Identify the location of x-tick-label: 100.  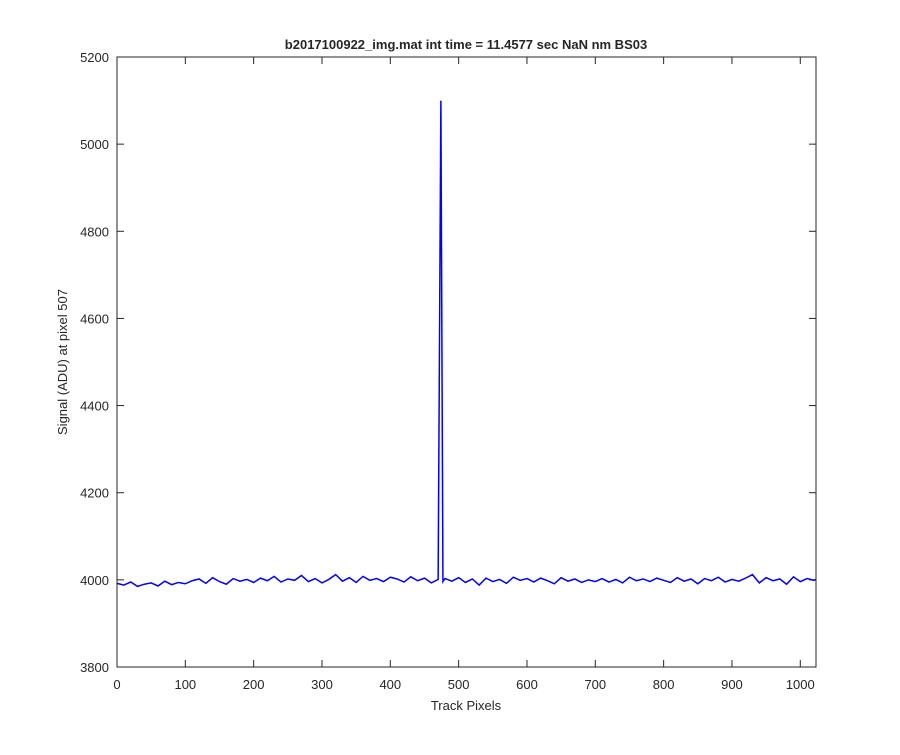
(185, 684).